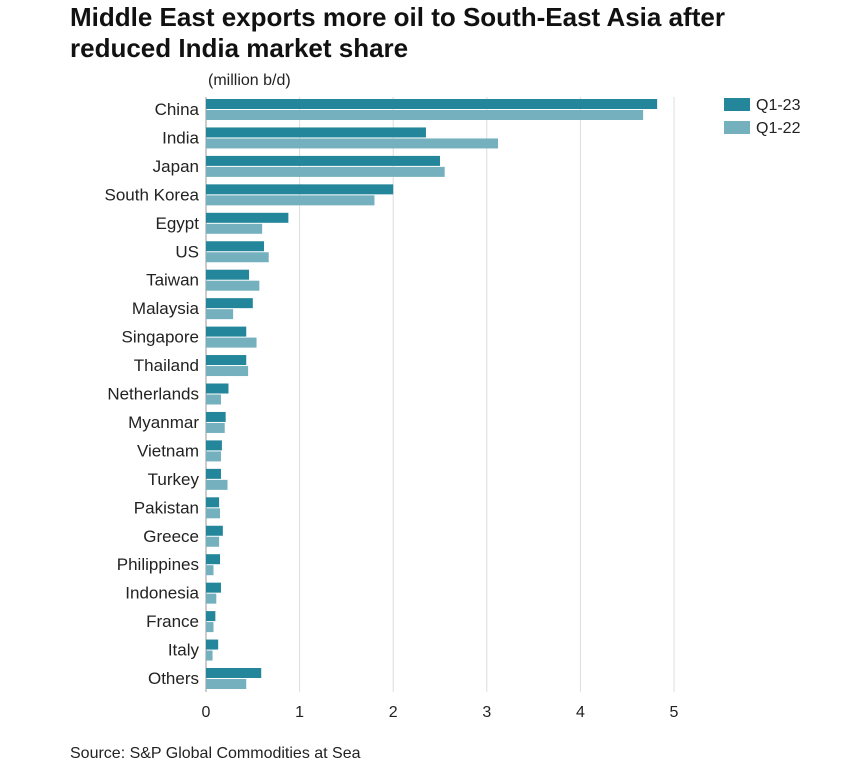 The height and width of the screenshot is (768, 866). What do you see at coordinates (174, 479) in the screenshot?
I see `category-label: Turkey` at bounding box center [174, 479].